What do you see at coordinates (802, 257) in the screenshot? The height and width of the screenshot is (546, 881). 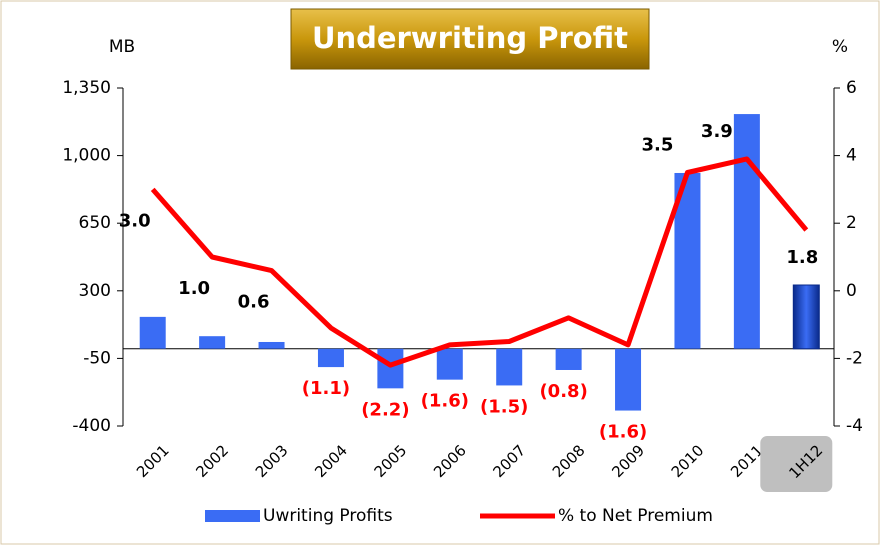 I see `data-label: 1.8` at bounding box center [802, 257].